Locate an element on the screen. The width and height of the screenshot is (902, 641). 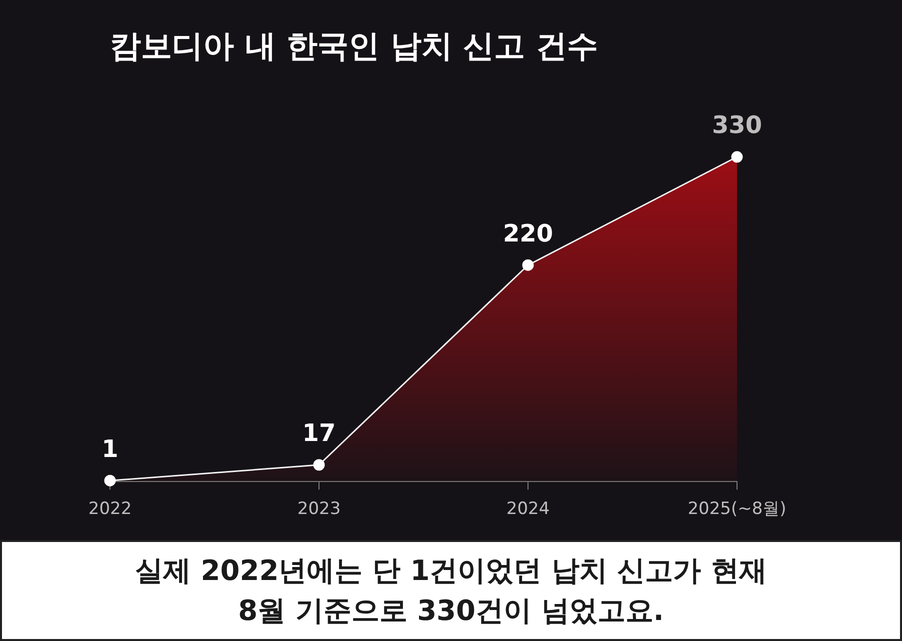
data-label: 1 is located at coordinates (110, 448).